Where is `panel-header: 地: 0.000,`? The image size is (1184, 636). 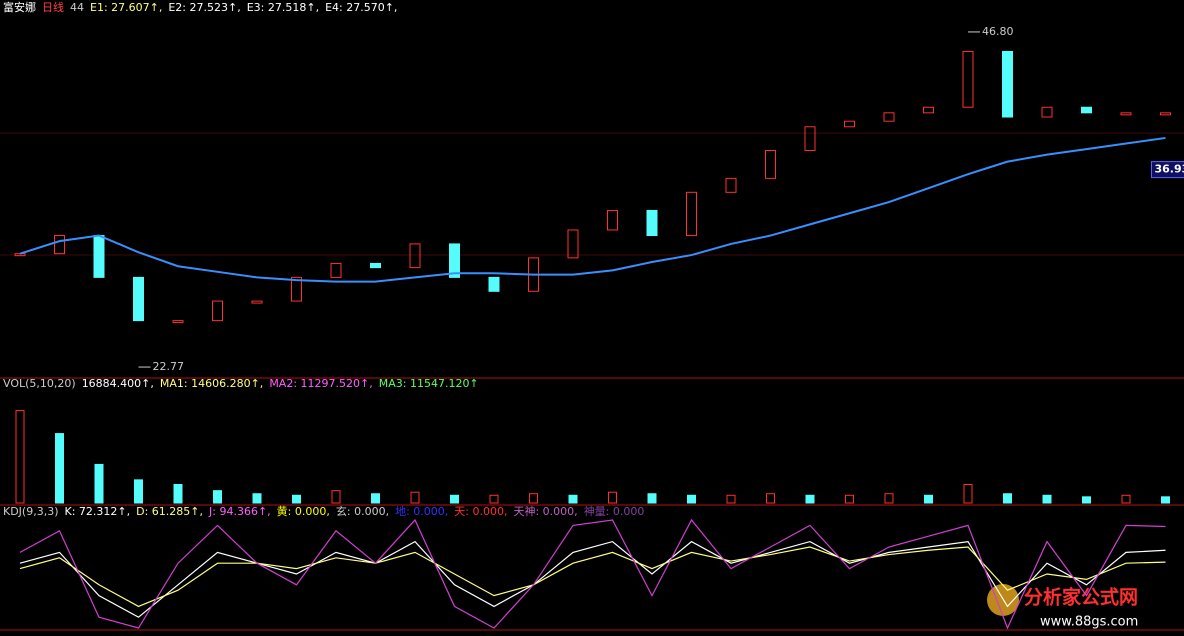 panel-header: 地: 0.000, is located at coordinates (421, 511).